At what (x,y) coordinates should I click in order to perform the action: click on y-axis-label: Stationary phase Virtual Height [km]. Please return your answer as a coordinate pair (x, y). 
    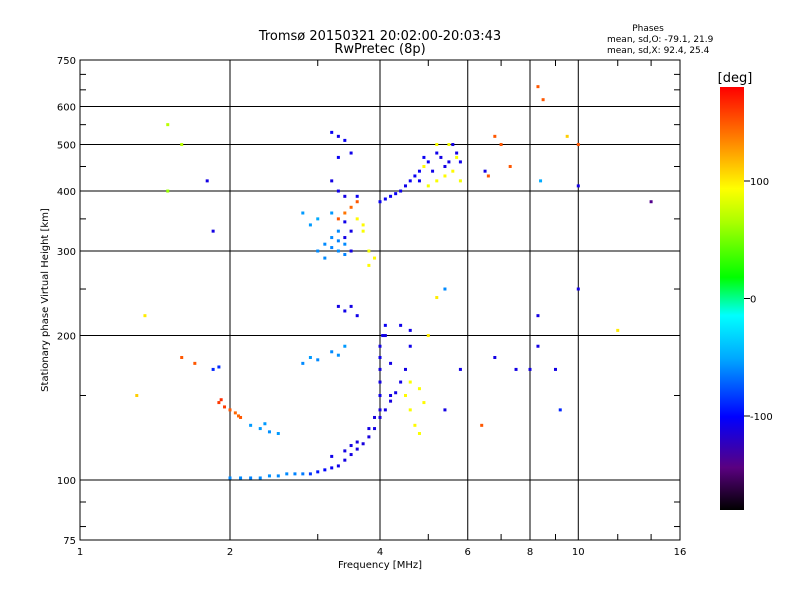
    Looking at the image, I should click on (45, 300).